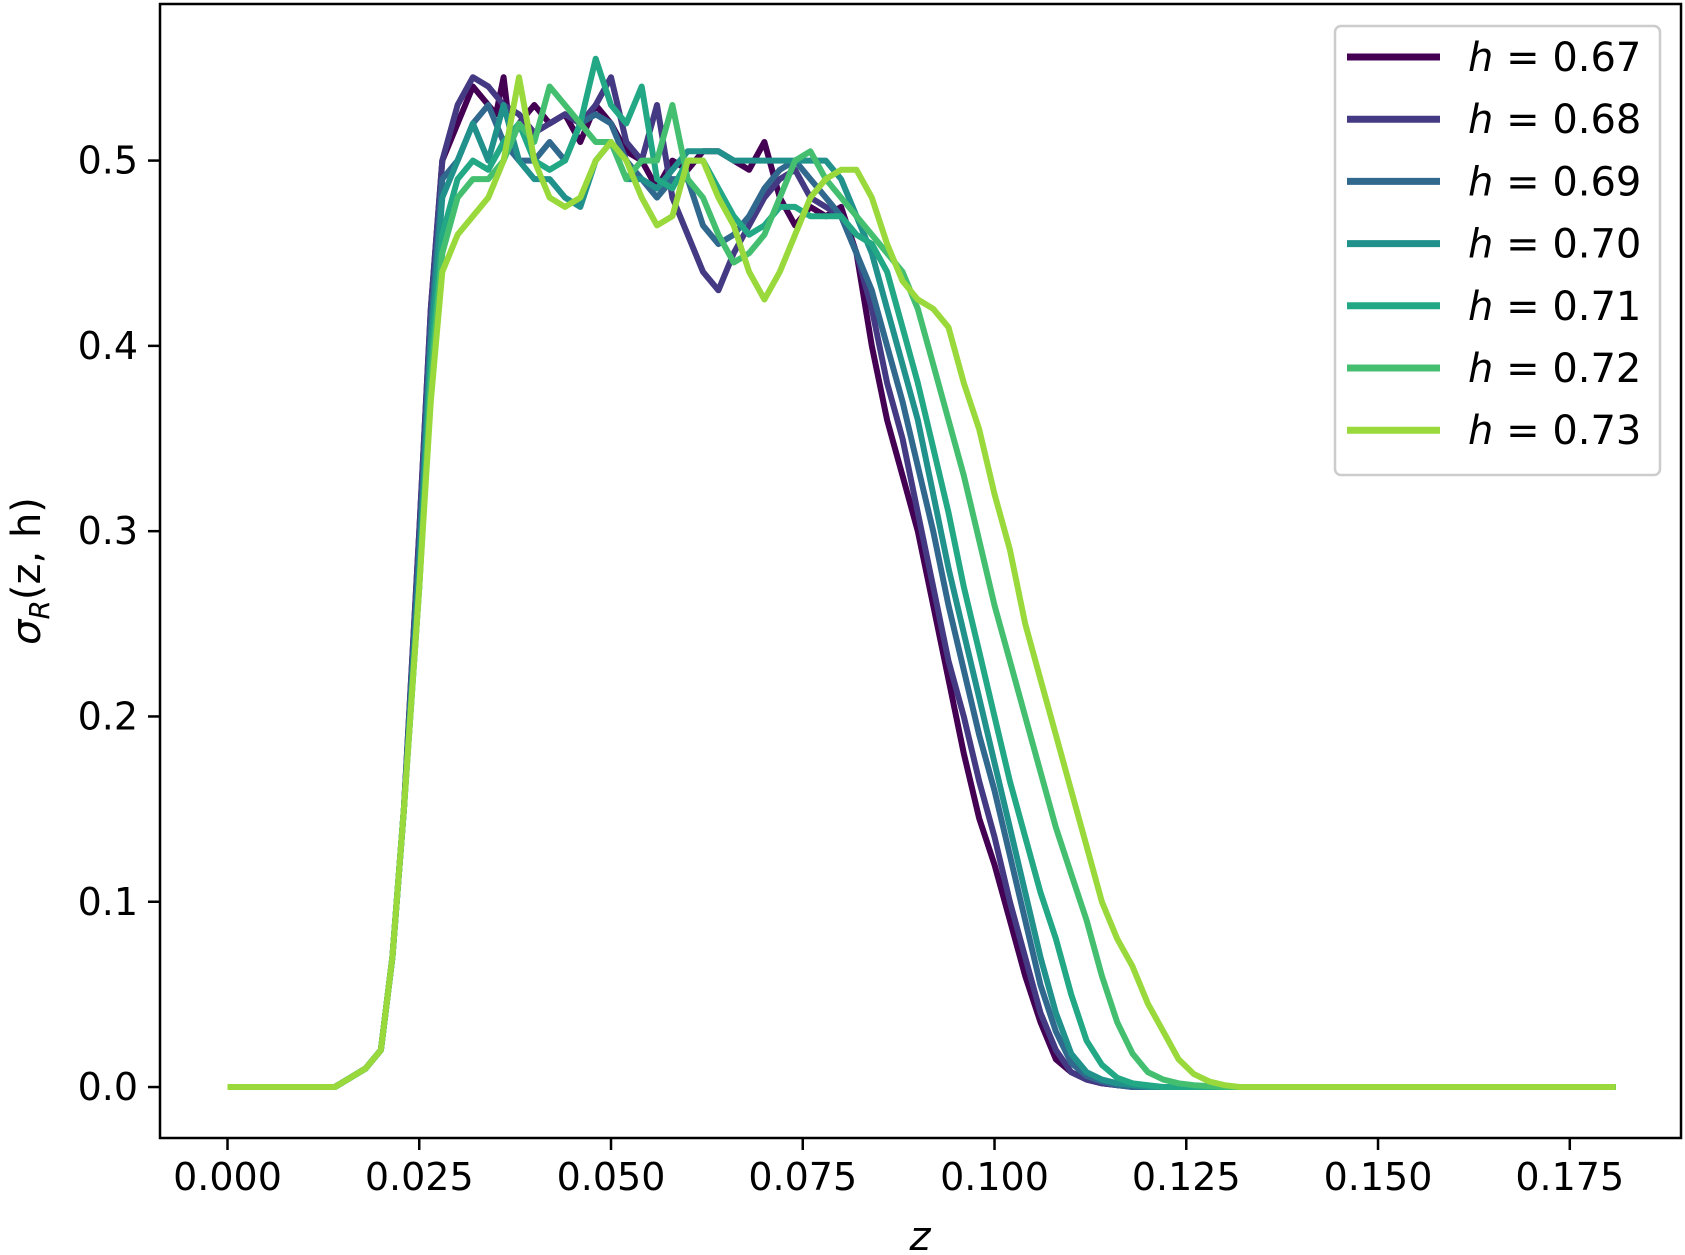  Describe the element at coordinates (1554, 58) in the screenshot. I see `legend-label-0: h = 0.67` at that location.